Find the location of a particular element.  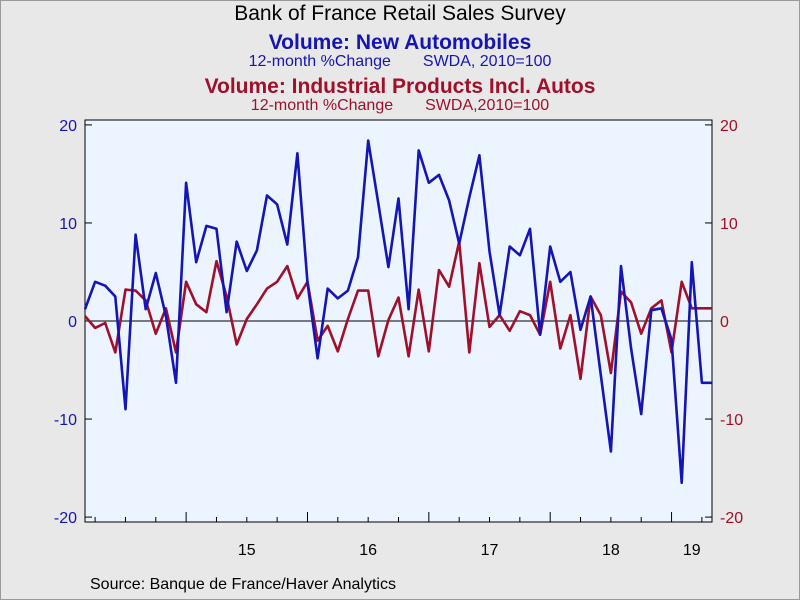

source-note: Source: Banque de France/Haver Analytics is located at coordinates (243, 584).